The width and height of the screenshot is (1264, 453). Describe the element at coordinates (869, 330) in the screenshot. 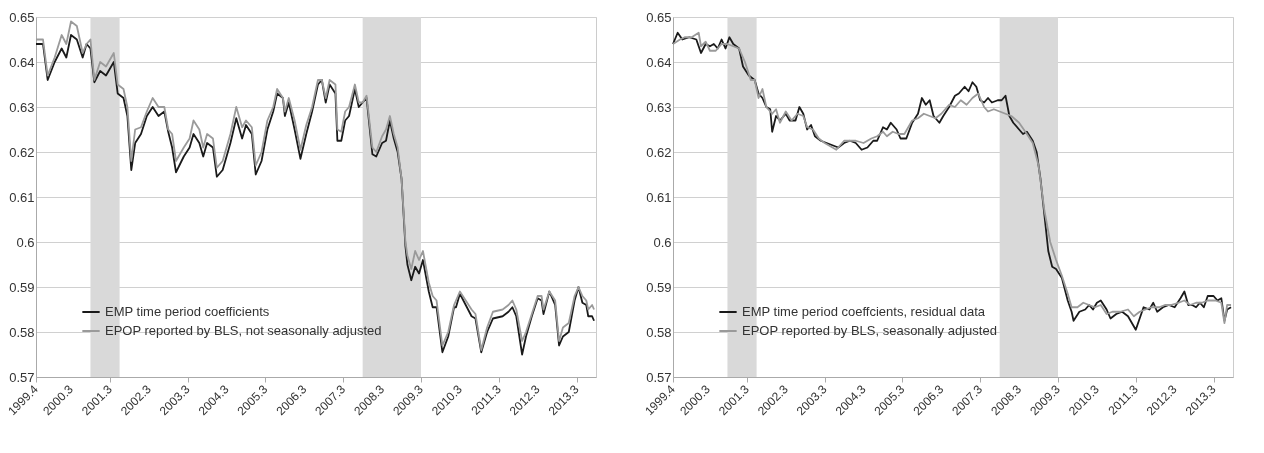

I see `legend-label: EPOP reported by BLS, seasonally adjusted` at that location.